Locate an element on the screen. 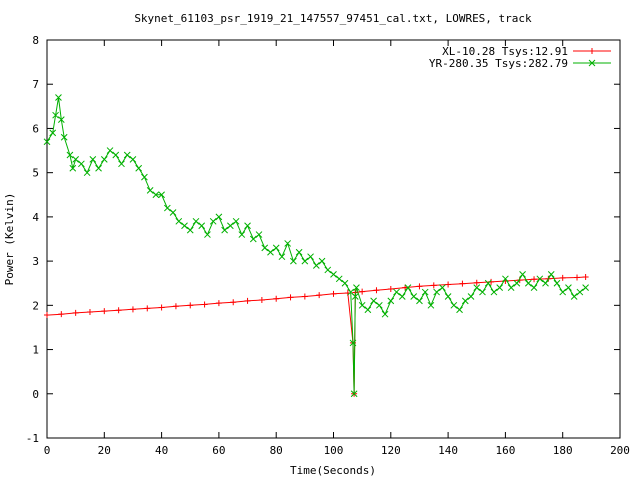 This screenshot has width=640, height=480. y-tick-label: 0 is located at coordinates (35, 394).